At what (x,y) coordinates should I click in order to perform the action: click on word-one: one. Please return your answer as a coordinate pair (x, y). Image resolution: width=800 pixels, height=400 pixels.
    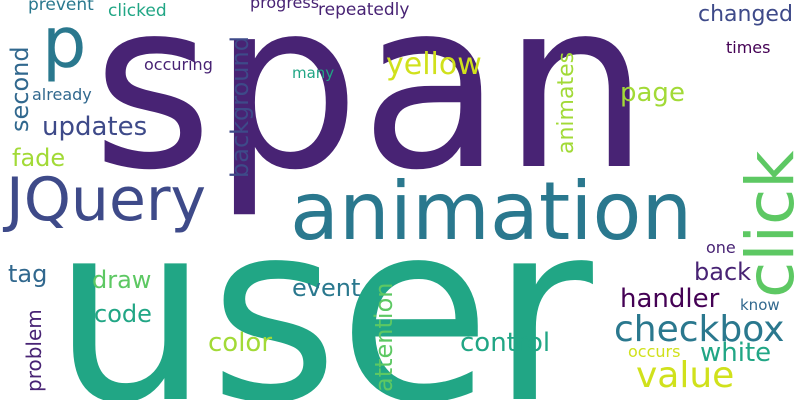
    Looking at the image, I should click on (721, 247).